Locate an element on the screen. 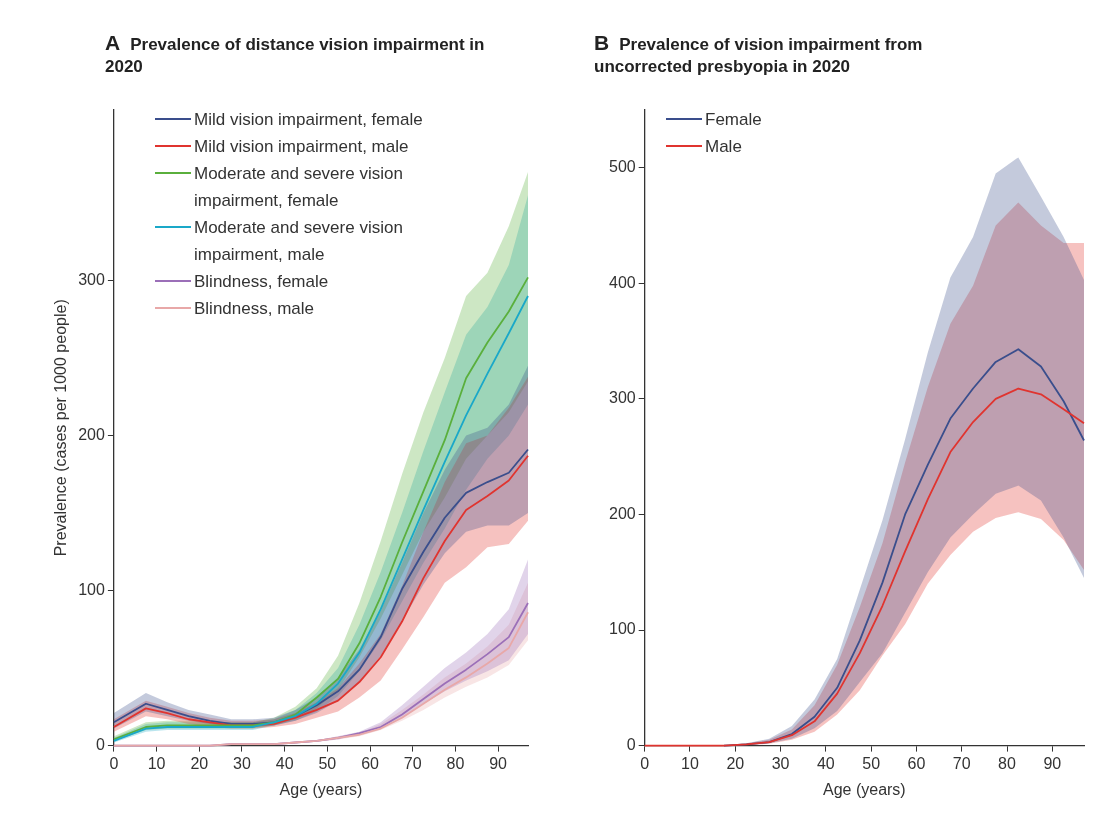 Image resolution: width=1113 pixels, height=824 pixels. y-axis-title: Prevalence (cases per 1000 people) is located at coordinates (61, 428).